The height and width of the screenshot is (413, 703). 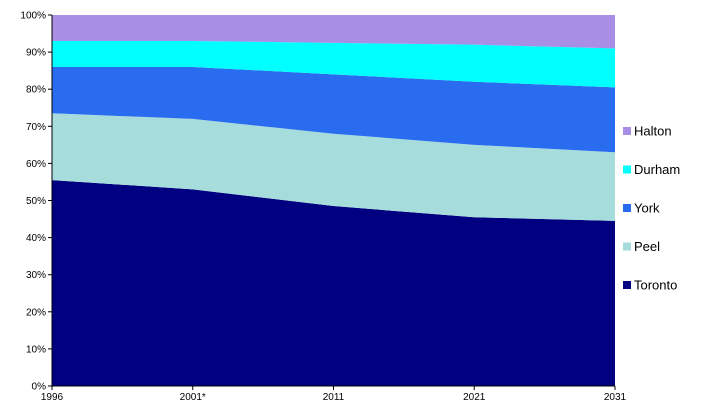 I want to click on area-series-durham, so click(x=333, y=64).